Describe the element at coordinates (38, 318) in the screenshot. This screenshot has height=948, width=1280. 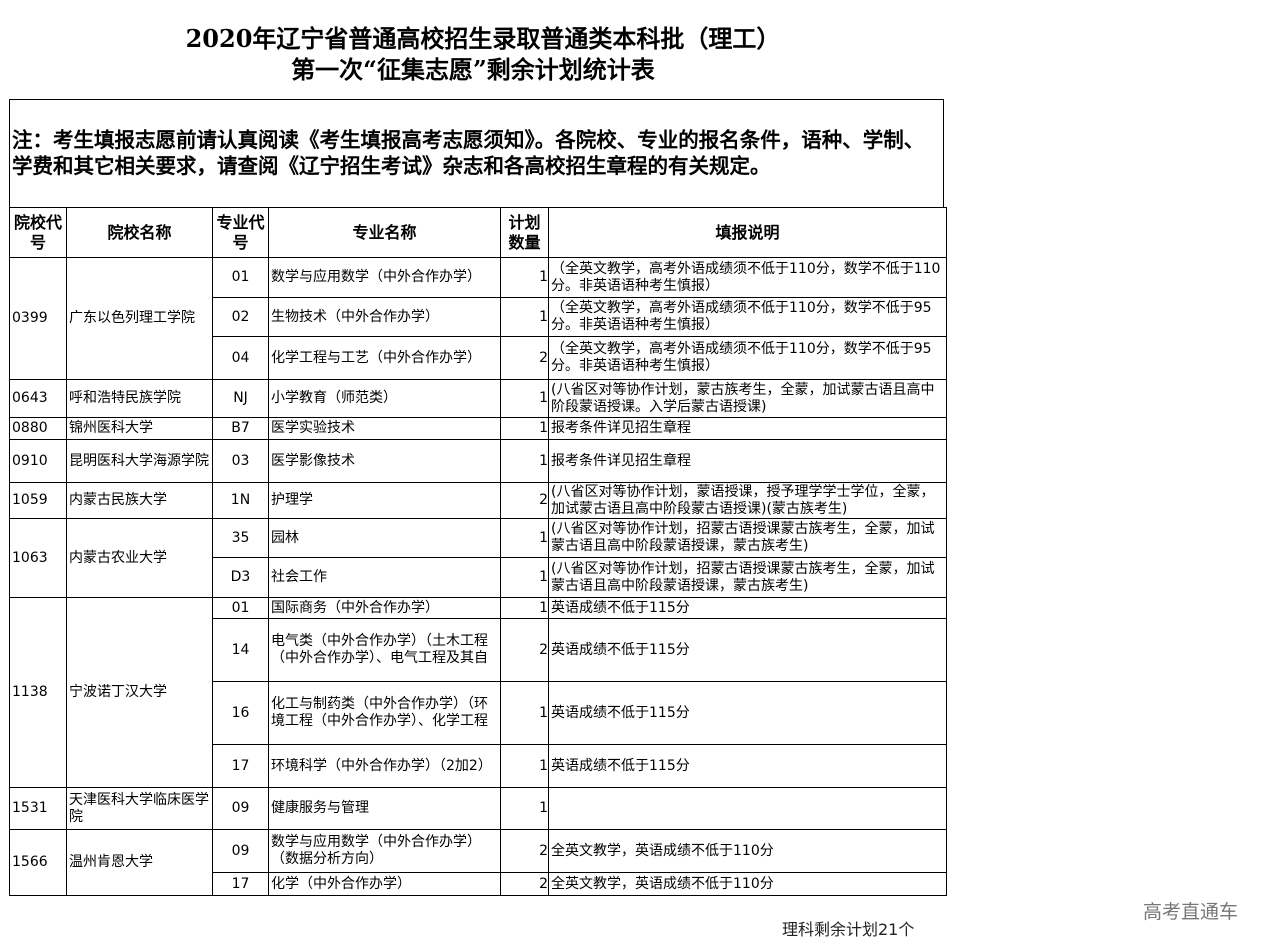
I see `school-code: 0399` at that location.